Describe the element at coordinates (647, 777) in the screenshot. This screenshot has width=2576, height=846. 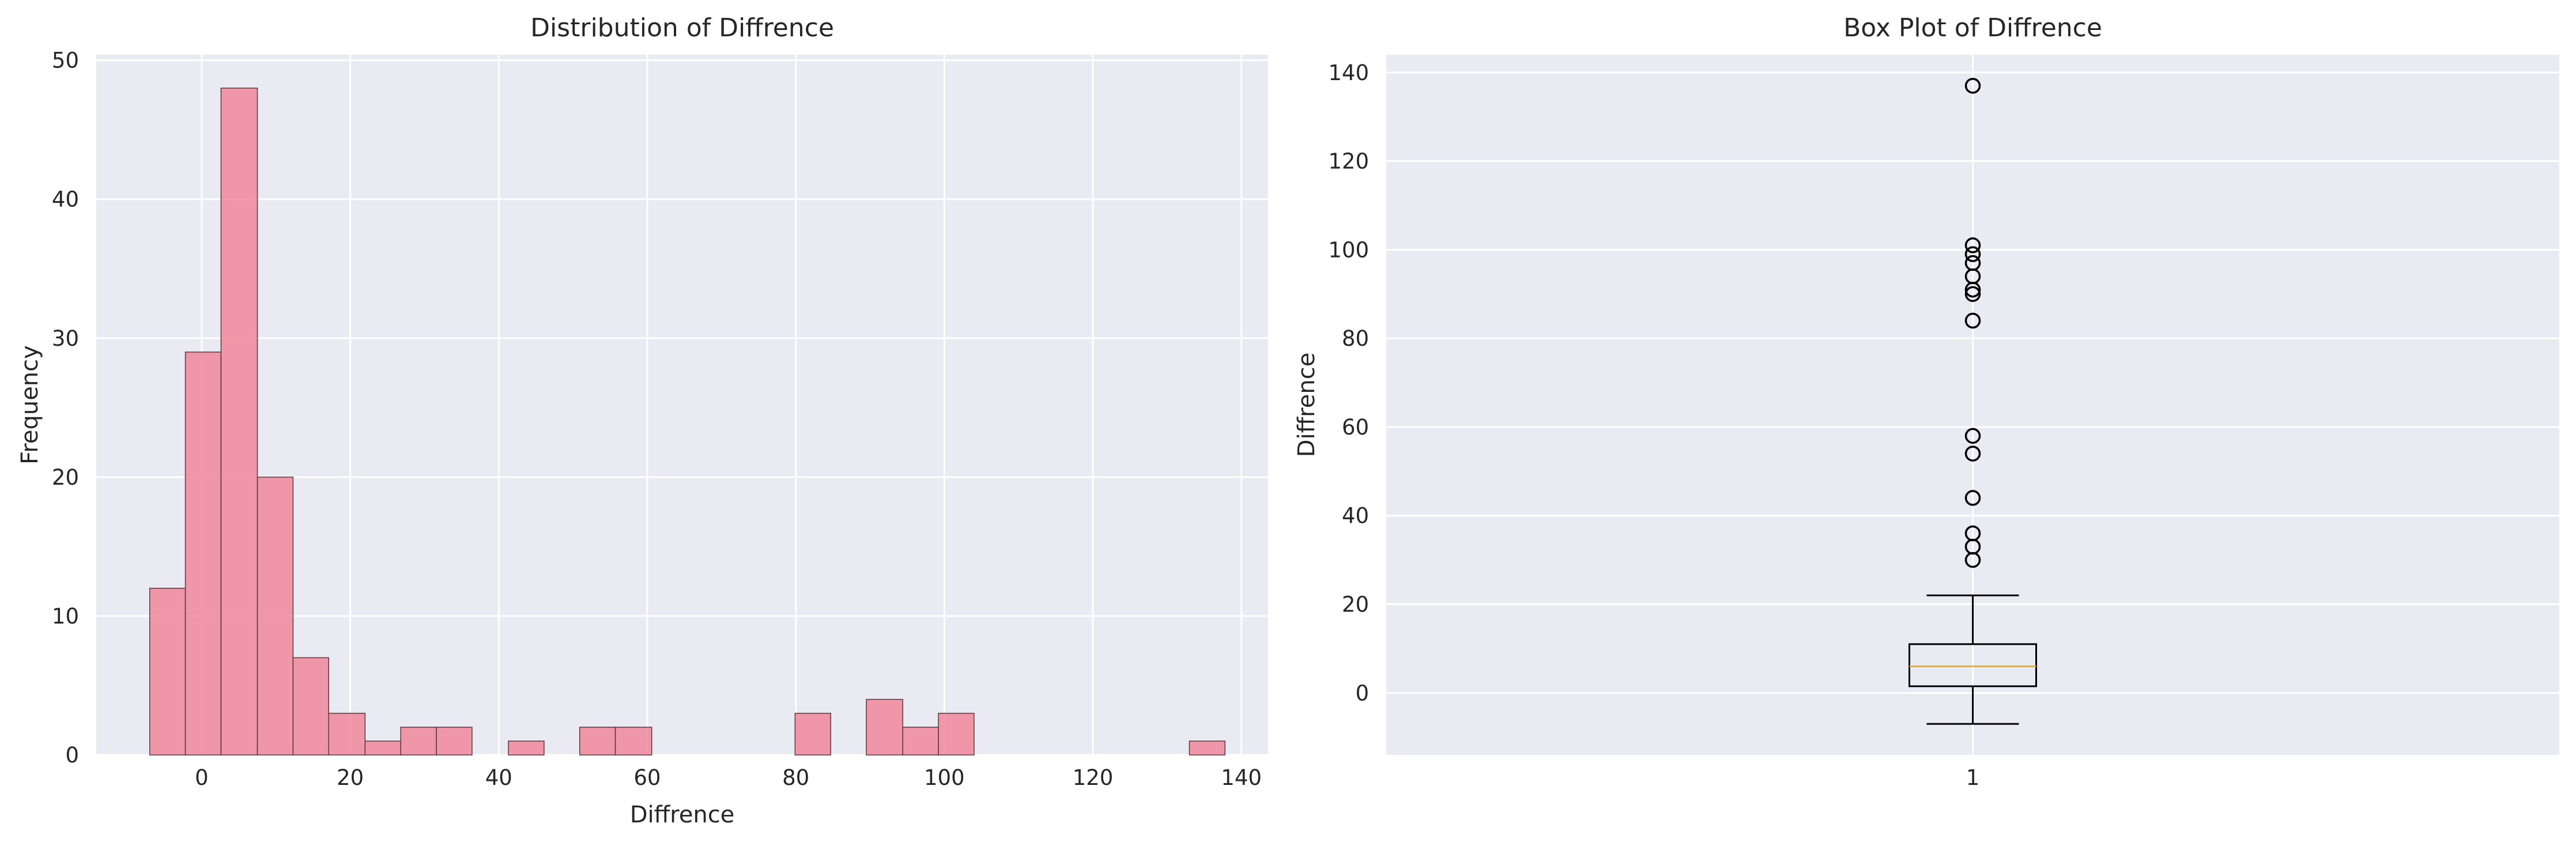
I see `histogram-x-tick-label: 60` at that location.